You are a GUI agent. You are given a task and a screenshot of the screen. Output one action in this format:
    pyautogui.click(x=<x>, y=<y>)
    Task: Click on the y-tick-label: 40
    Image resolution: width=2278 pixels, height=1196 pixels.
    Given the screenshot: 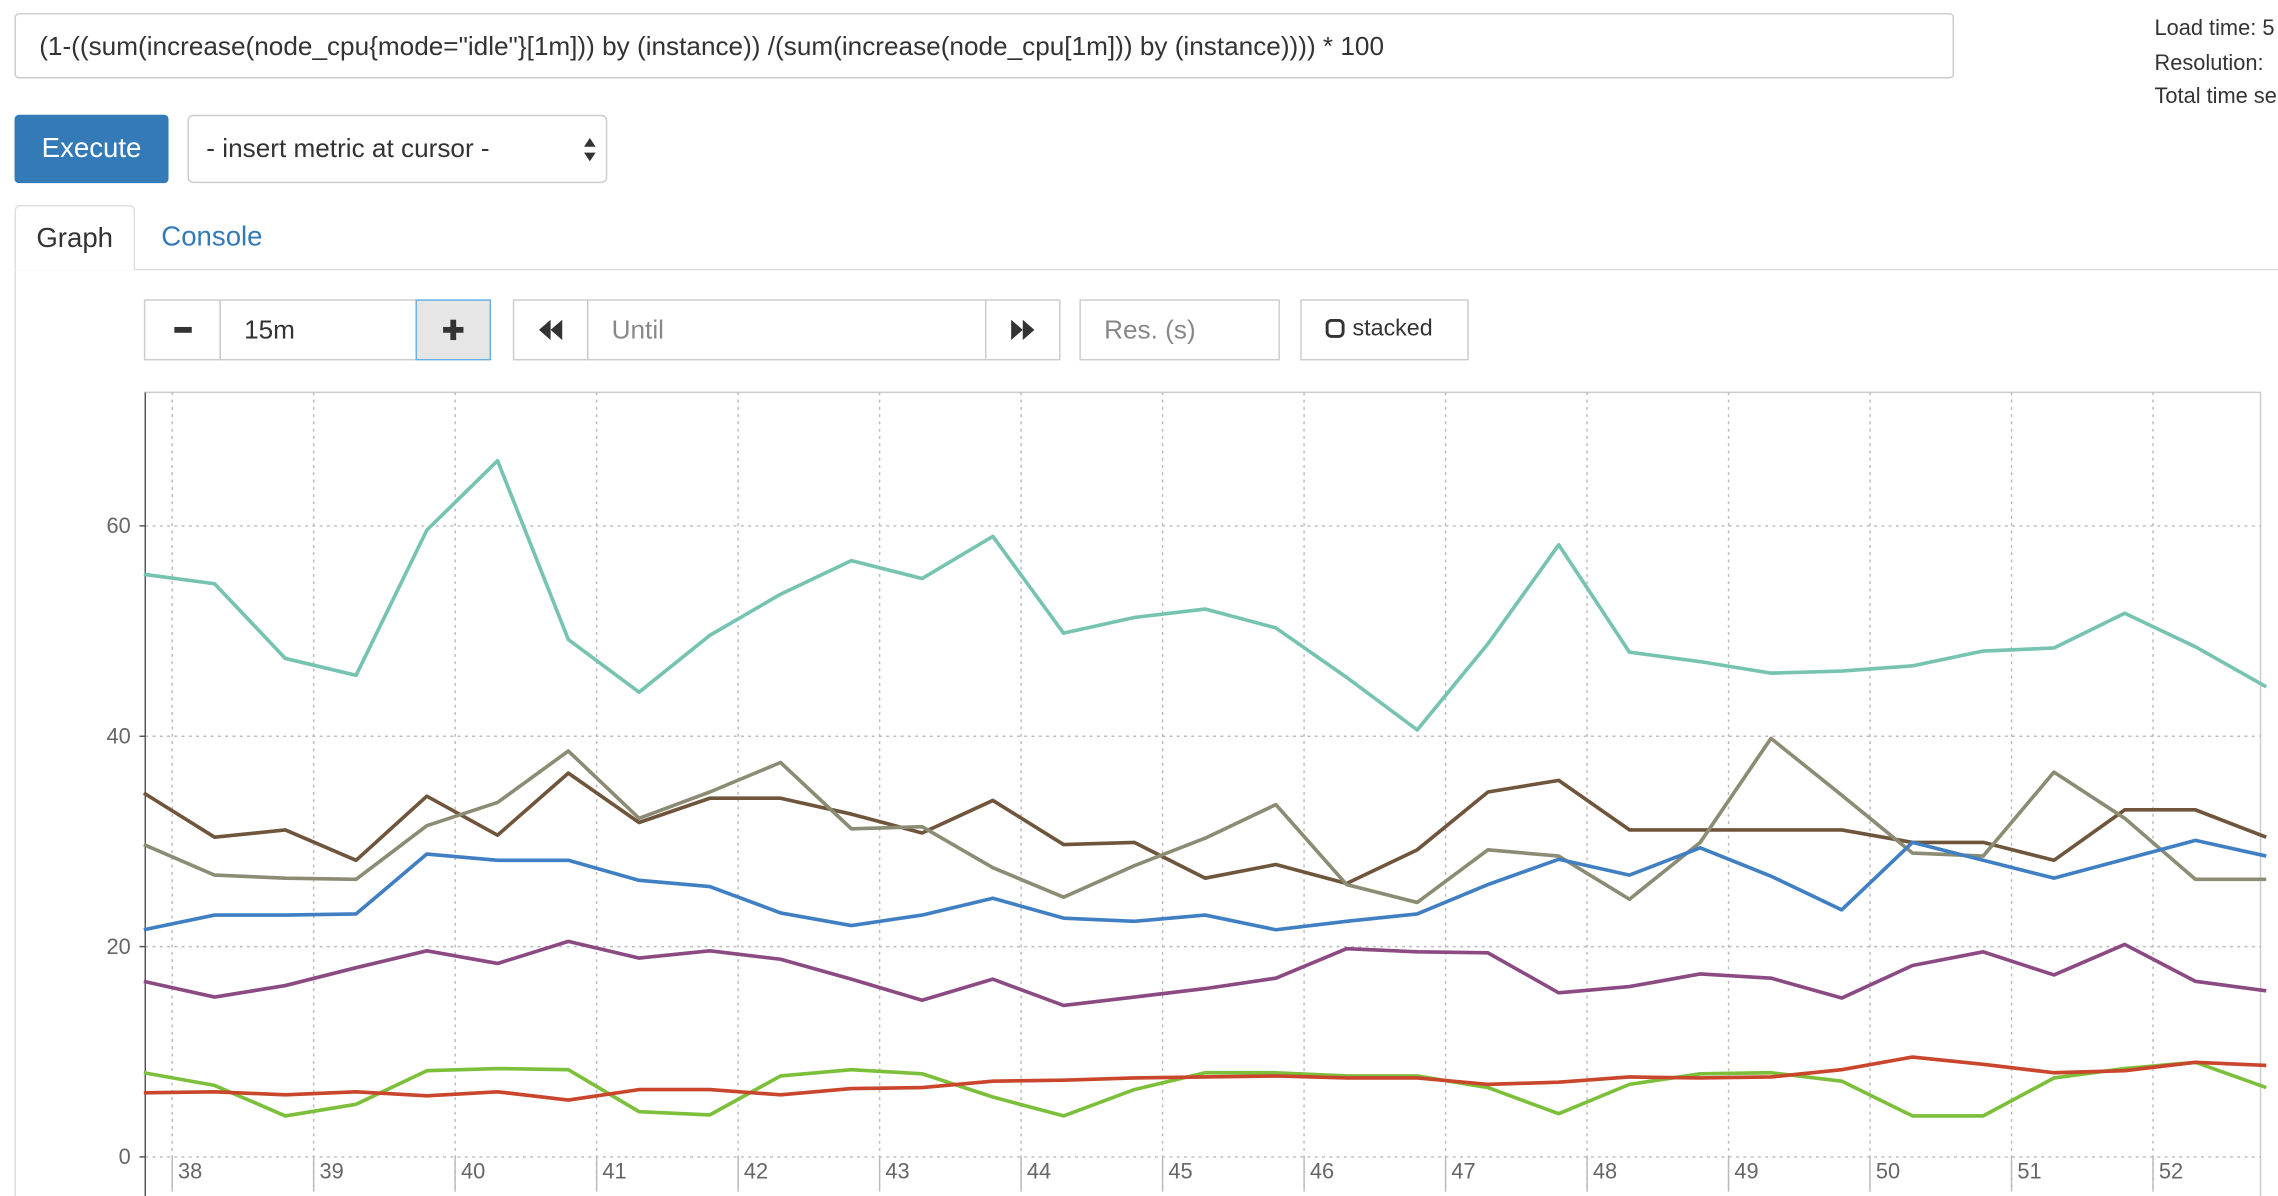 What is the action you would take?
    pyautogui.click(x=119, y=736)
    